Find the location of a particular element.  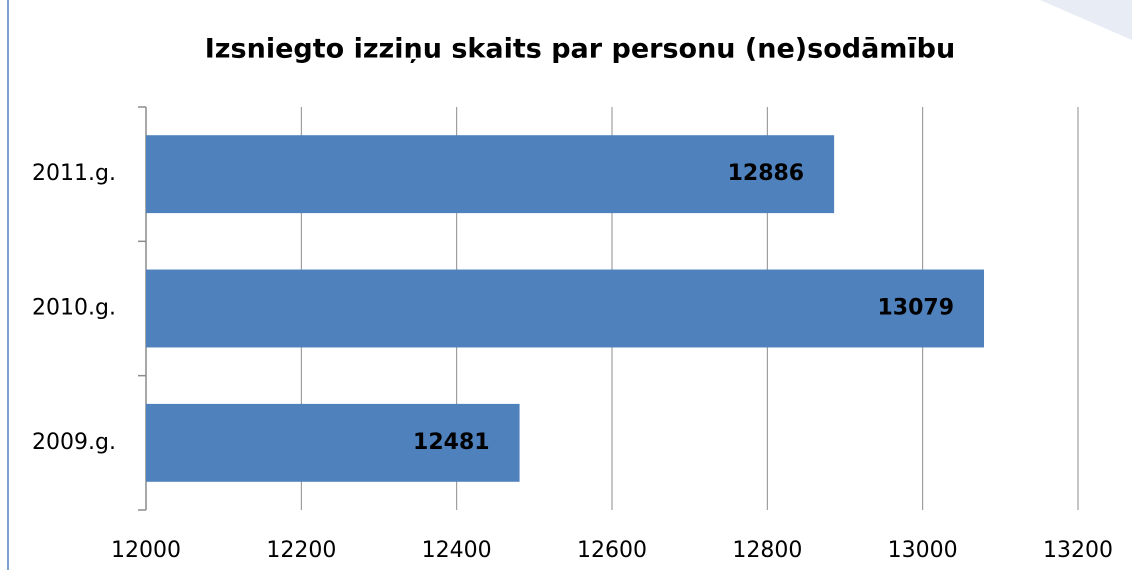

x-tick-label: 12400 is located at coordinates (457, 550).